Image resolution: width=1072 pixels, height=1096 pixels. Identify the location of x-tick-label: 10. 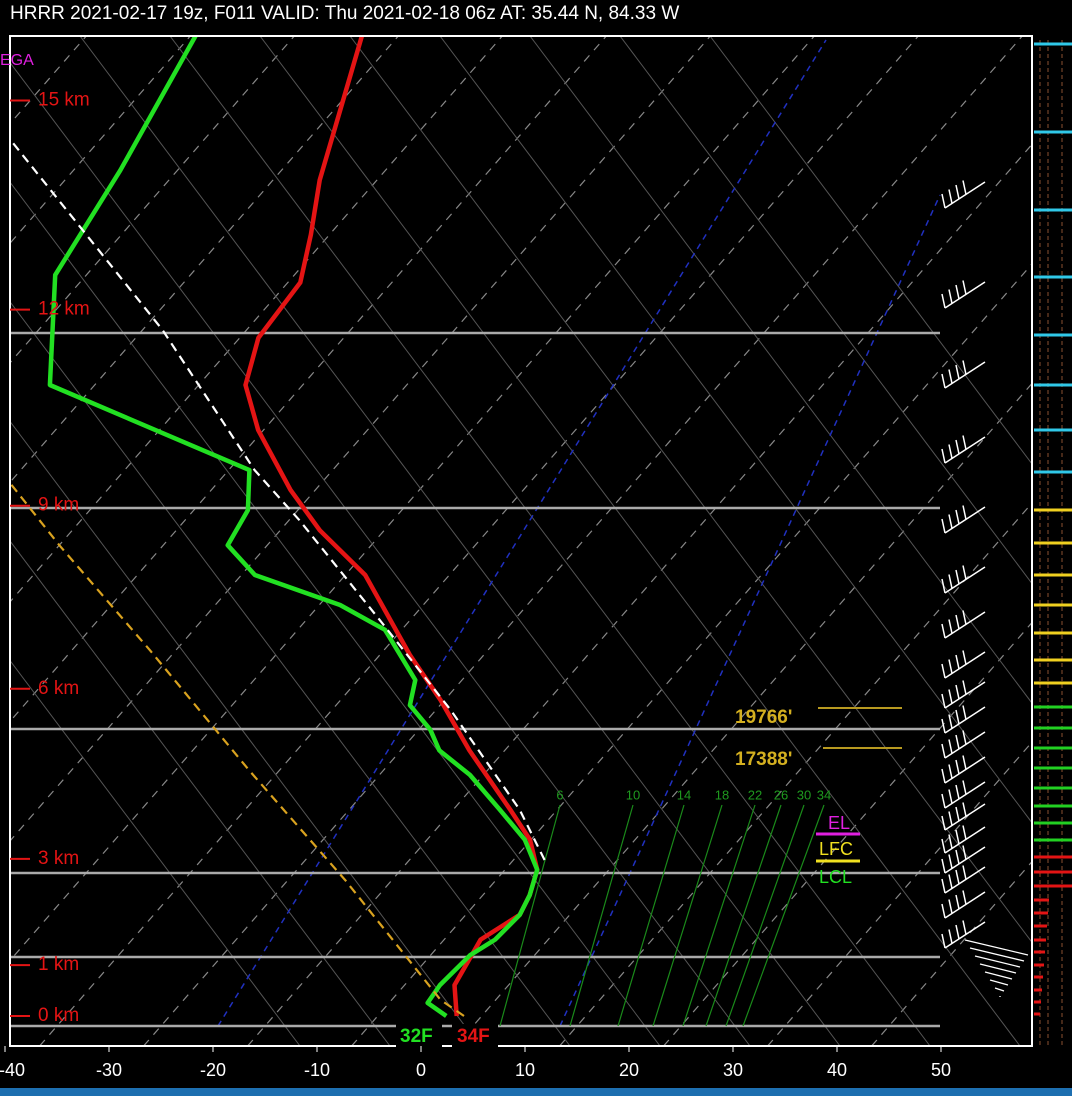
(525, 1070).